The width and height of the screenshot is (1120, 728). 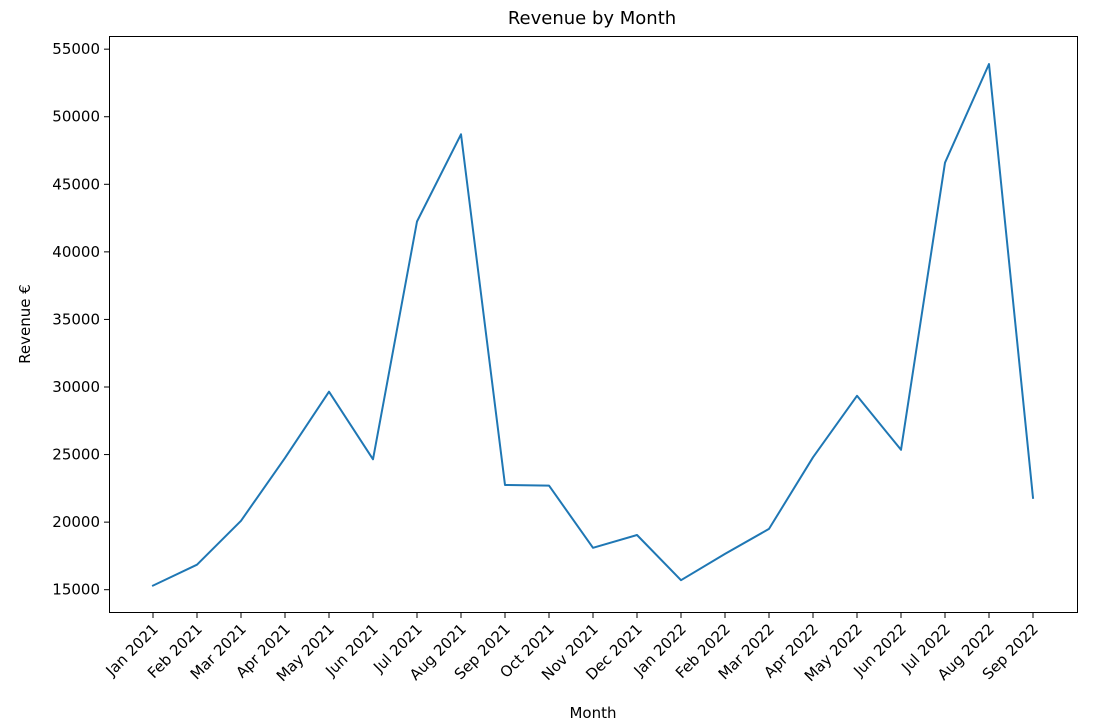 I want to click on y-tick-label: 30000, so click(x=76, y=387).